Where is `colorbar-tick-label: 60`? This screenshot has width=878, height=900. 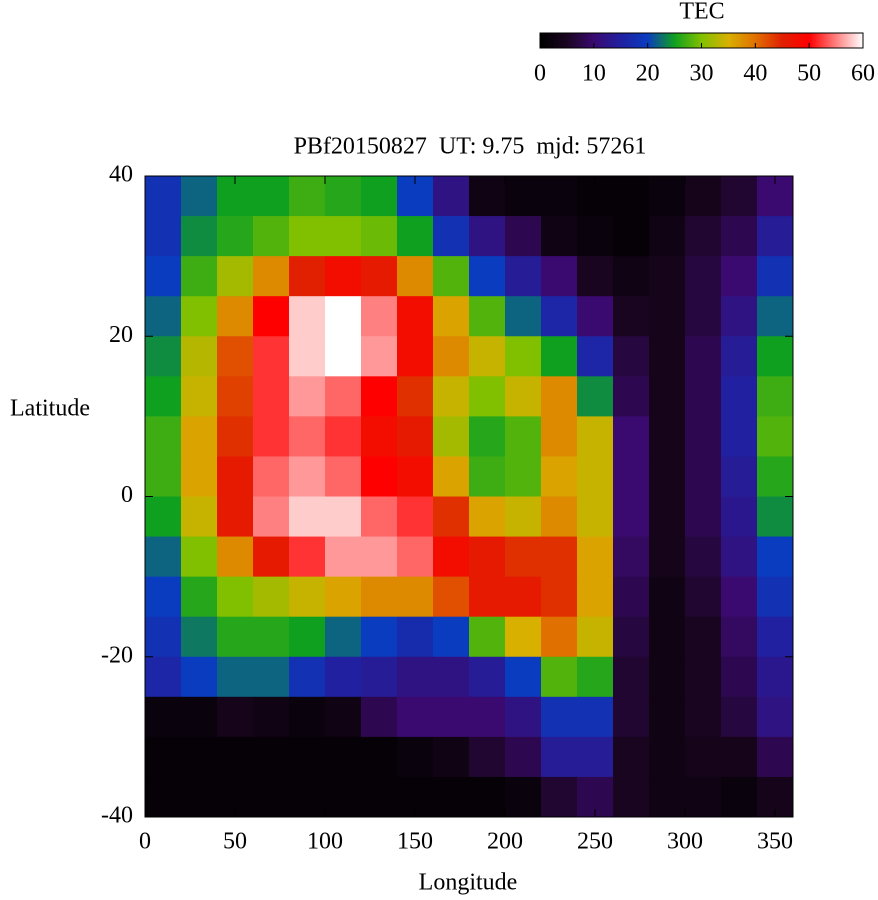 colorbar-tick-label: 60 is located at coordinates (863, 74).